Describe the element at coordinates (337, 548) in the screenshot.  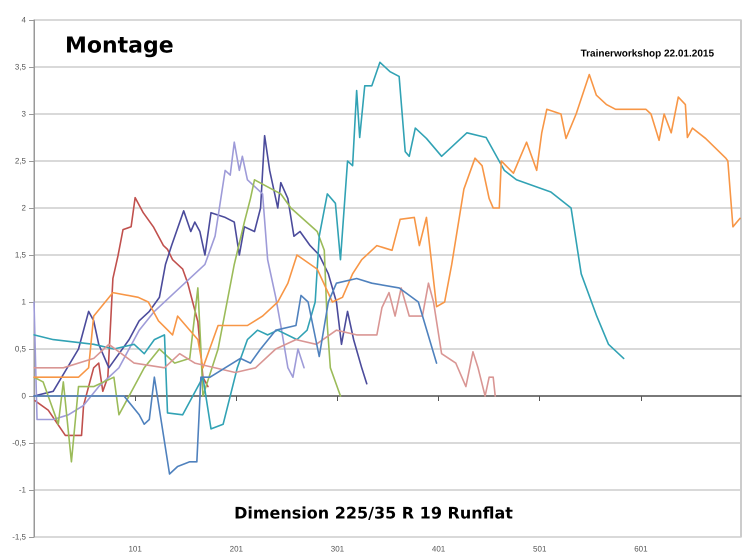
I see `x-tick-label: 301` at that location.